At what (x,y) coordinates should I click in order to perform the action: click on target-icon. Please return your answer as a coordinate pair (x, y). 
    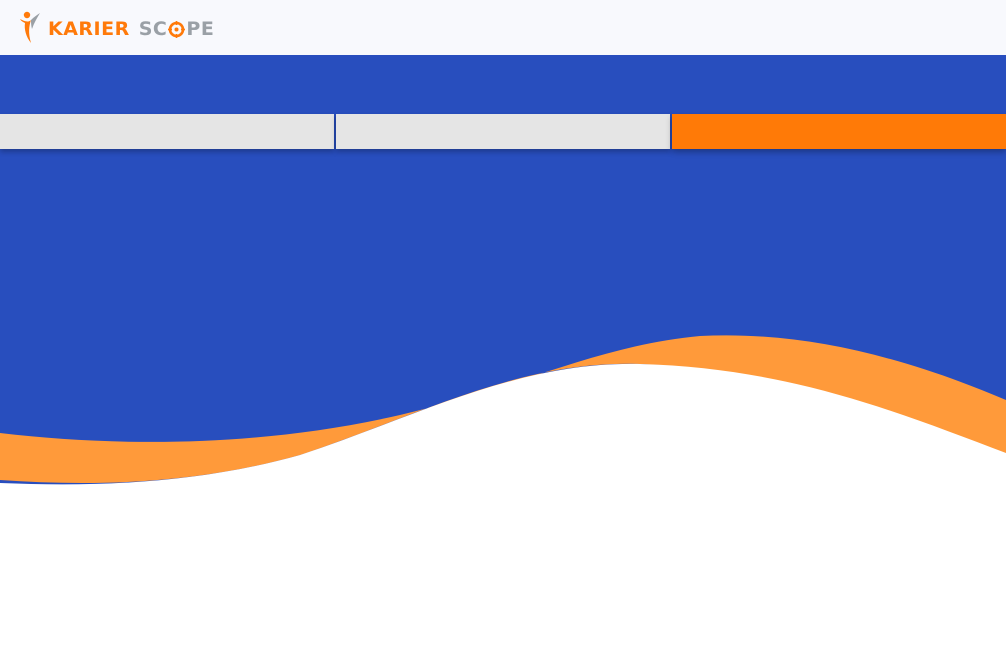
    Looking at the image, I should click on (177, 29).